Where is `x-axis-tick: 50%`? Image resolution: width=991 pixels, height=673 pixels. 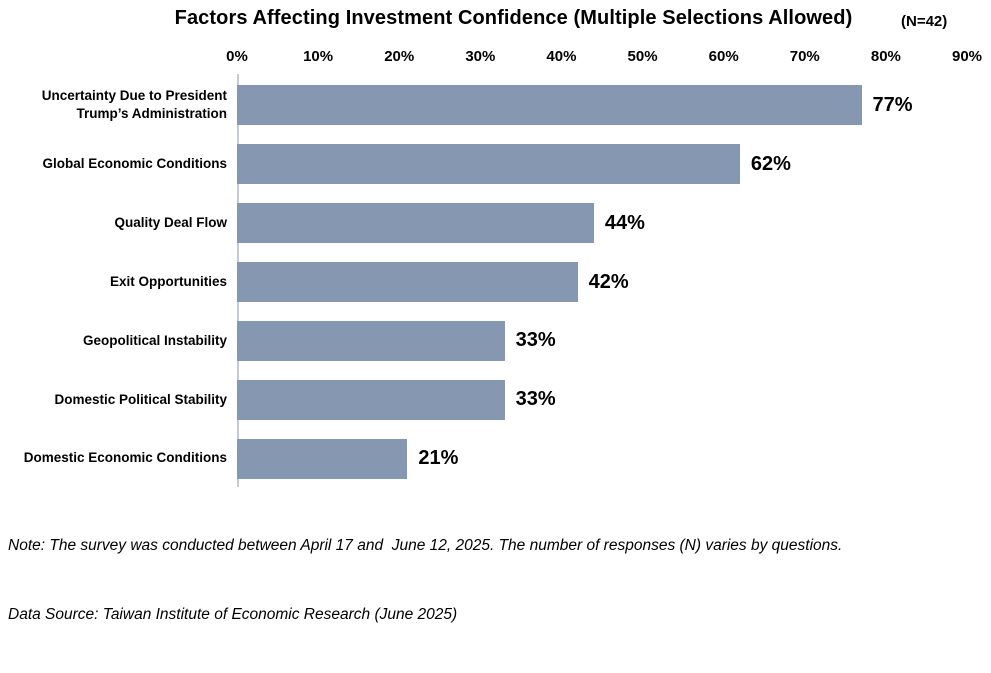
x-axis-tick: 50% is located at coordinates (642, 56).